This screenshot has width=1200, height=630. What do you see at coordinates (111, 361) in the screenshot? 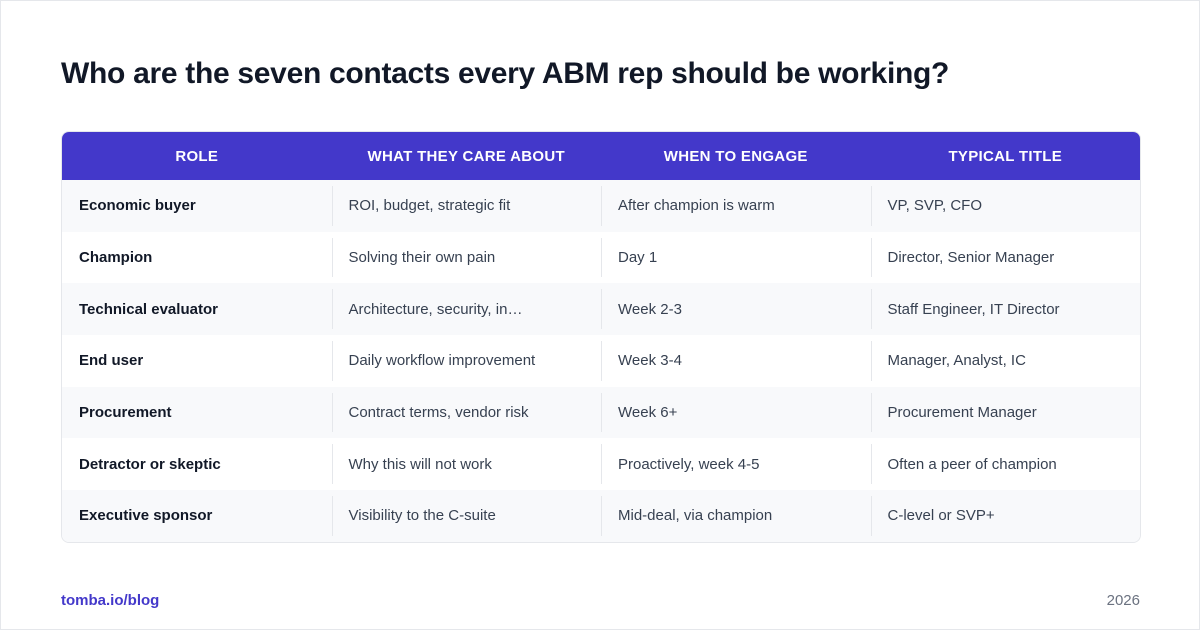
I see `table-cell: End user` at bounding box center [111, 361].